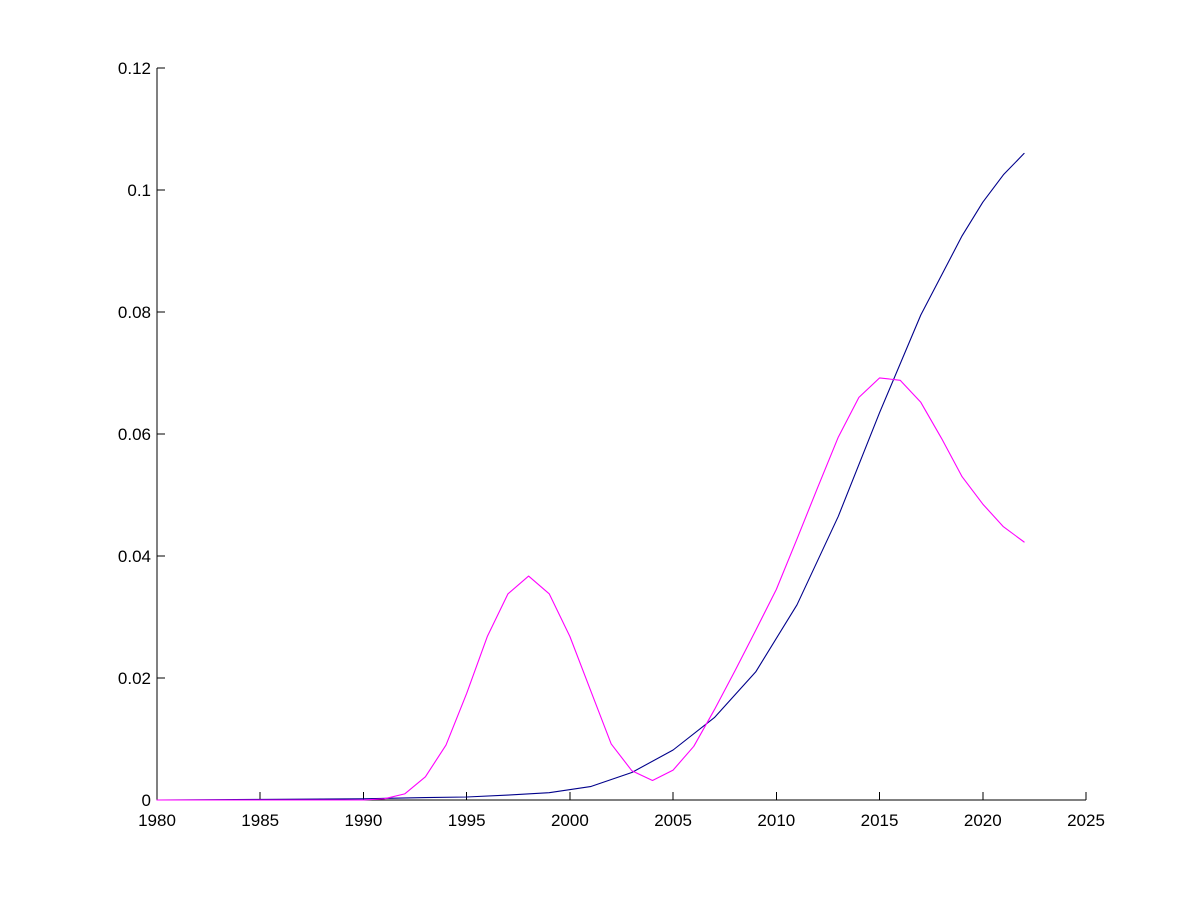 The height and width of the screenshot is (900, 1200). What do you see at coordinates (134, 678) in the screenshot?
I see `y-tick-label: 0.02` at bounding box center [134, 678].